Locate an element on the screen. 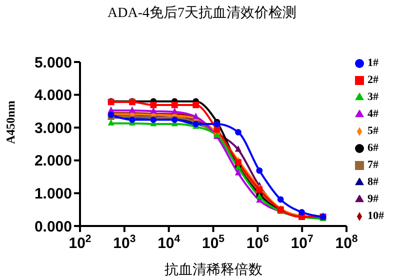 The height and width of the screenshot is (280, 404). y-tick-label: 5.000 is located at coordinates (53, 63).